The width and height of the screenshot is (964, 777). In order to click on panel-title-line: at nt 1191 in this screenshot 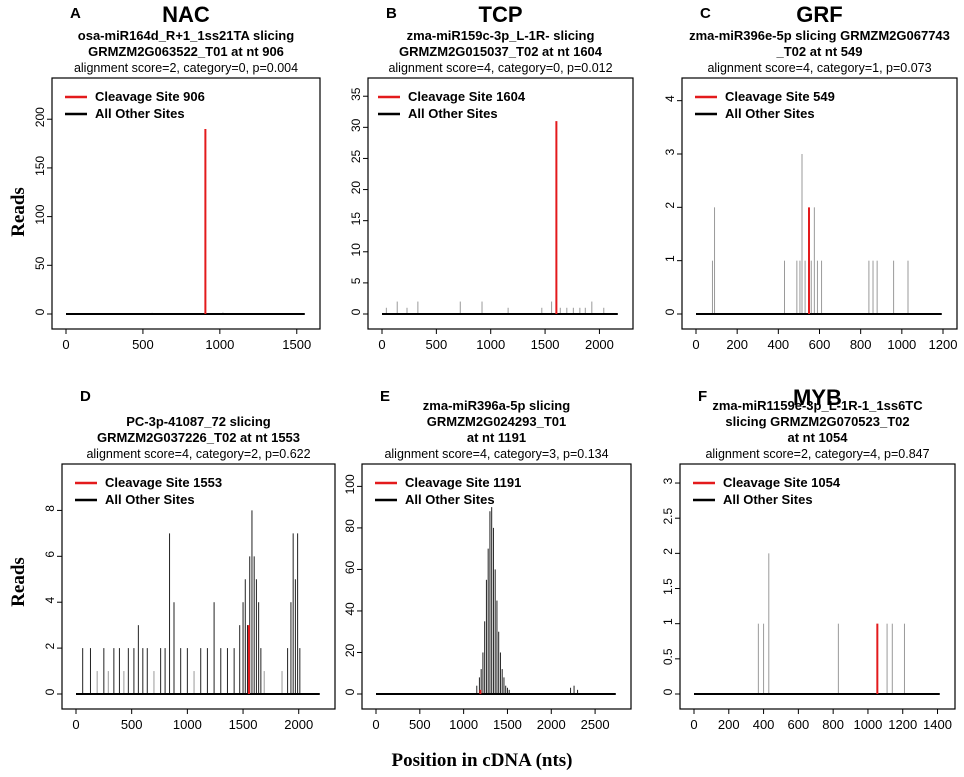, I will do `click(496, 437)`.